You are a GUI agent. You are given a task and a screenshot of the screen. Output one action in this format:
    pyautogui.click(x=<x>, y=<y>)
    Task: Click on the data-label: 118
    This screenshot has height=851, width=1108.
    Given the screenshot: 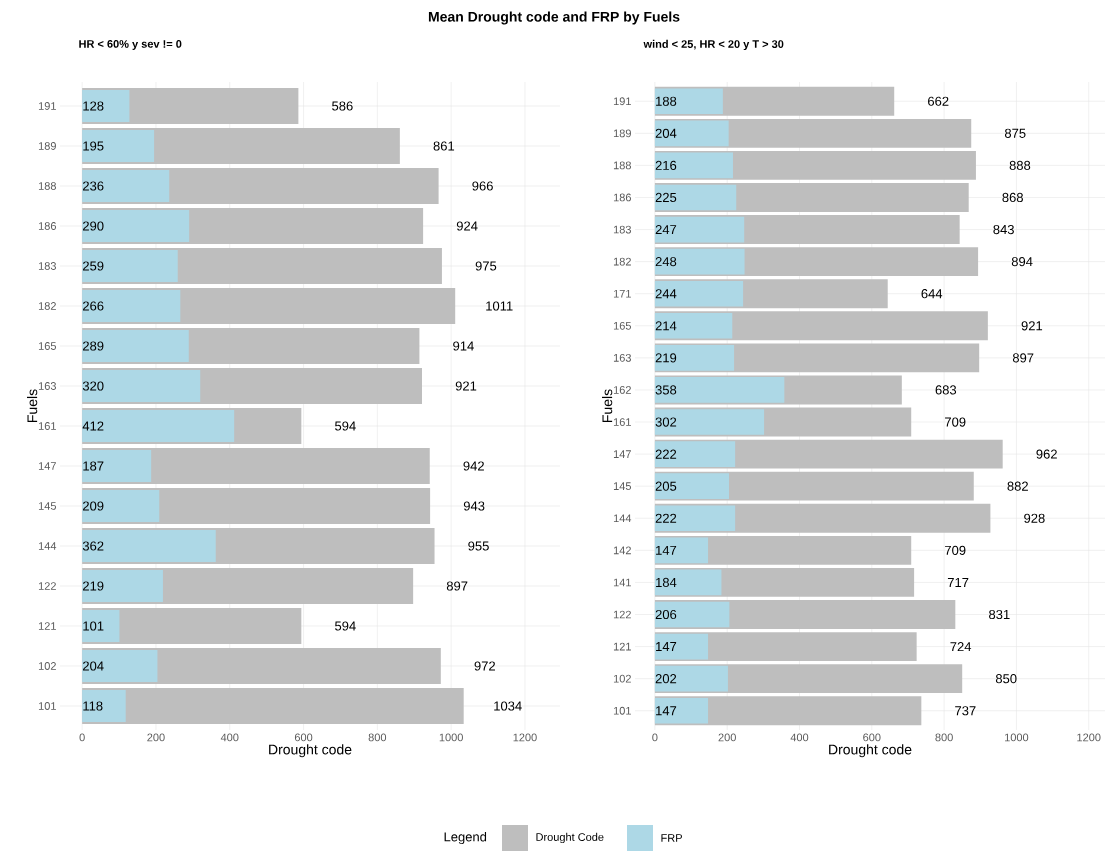 What is the action you would take?
    pyautogui.click(x=93, y=706)
    